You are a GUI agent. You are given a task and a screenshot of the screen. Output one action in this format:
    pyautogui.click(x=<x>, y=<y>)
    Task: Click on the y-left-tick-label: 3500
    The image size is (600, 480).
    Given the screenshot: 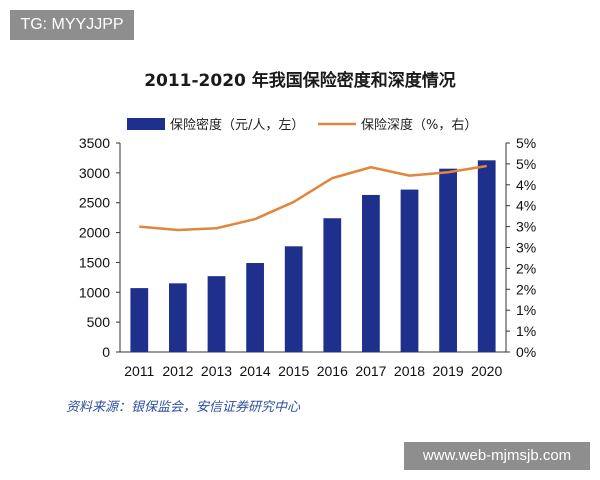 What is the action you would take?
    pyautogui.click(x=94, y=143)
    